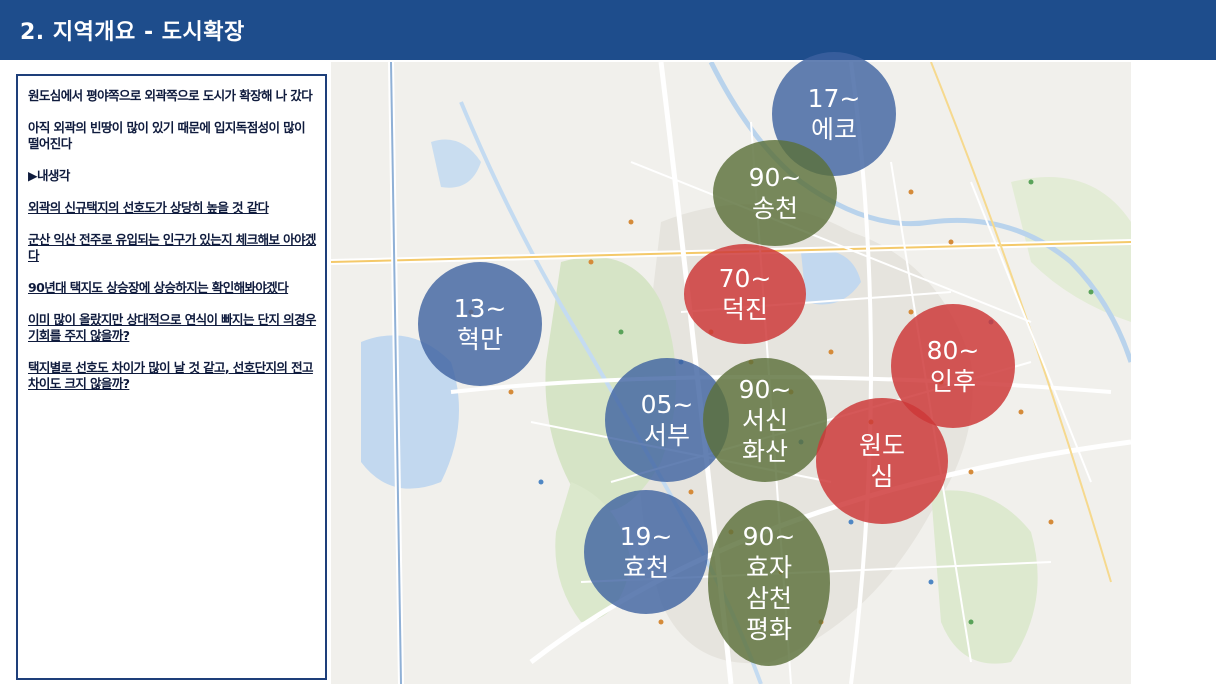 This screenshot has height=684, width=1216. Describe the element at coordinates (170, 95) in the screenshot. I see `note-1: 원도심에서 평야쪽으로 외곽쪽으로 도시가 확장해 나 갔다` at that location.